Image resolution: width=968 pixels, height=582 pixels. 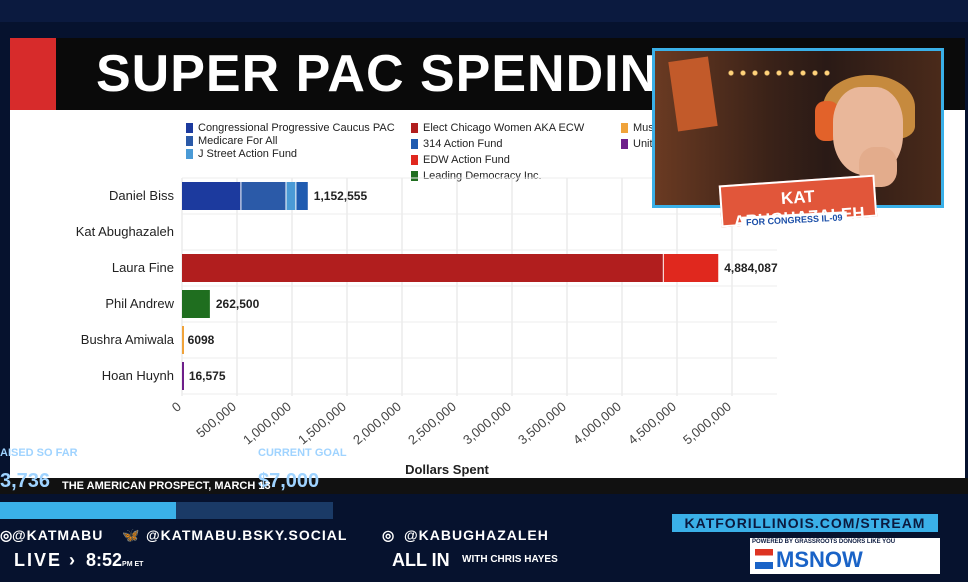 What do you see at coordinates (125, 231) in the screenshot?
I see `category-label: Kat Abughazaleh` at bounding box center [125, 231].